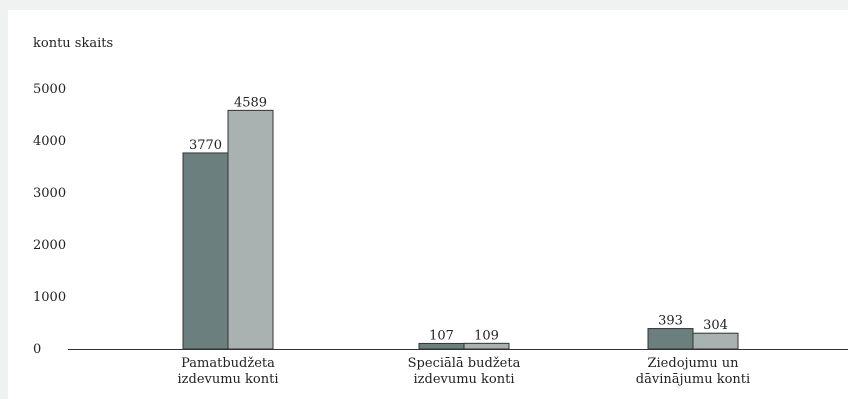 The width and height of the screenshot is (848, 399). Describe the element at coordinates (486, 335) in the screenshot. I see `bar-value-label: 109` at that location.